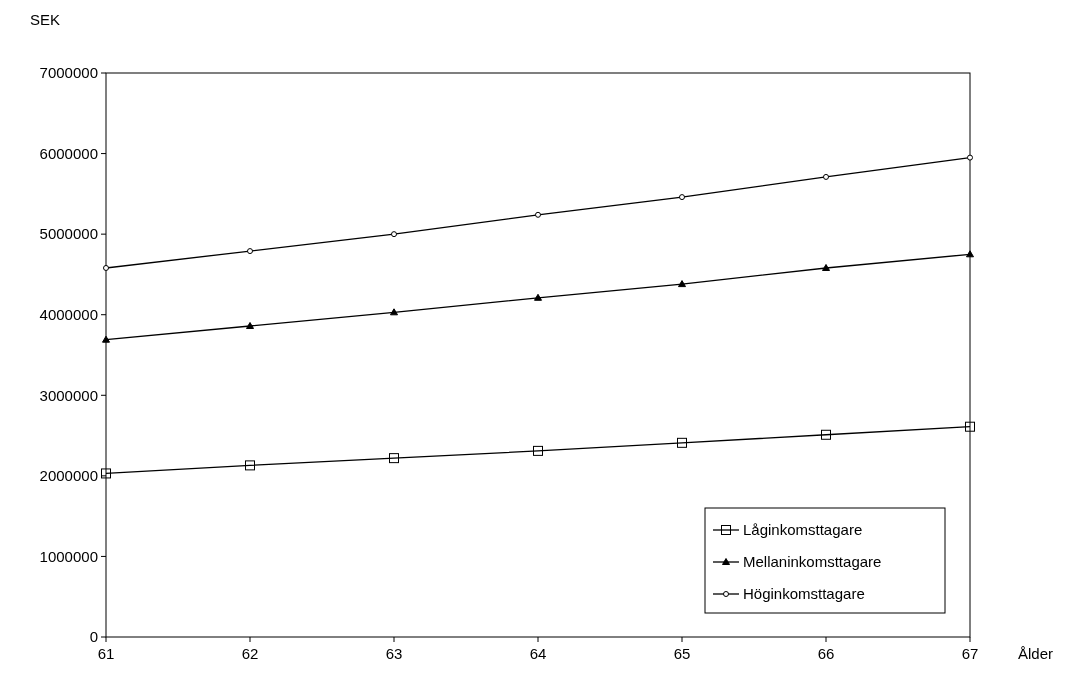 The image size is (1067, 675). I want to click on x-tick-label: 67, so click(970, 653).